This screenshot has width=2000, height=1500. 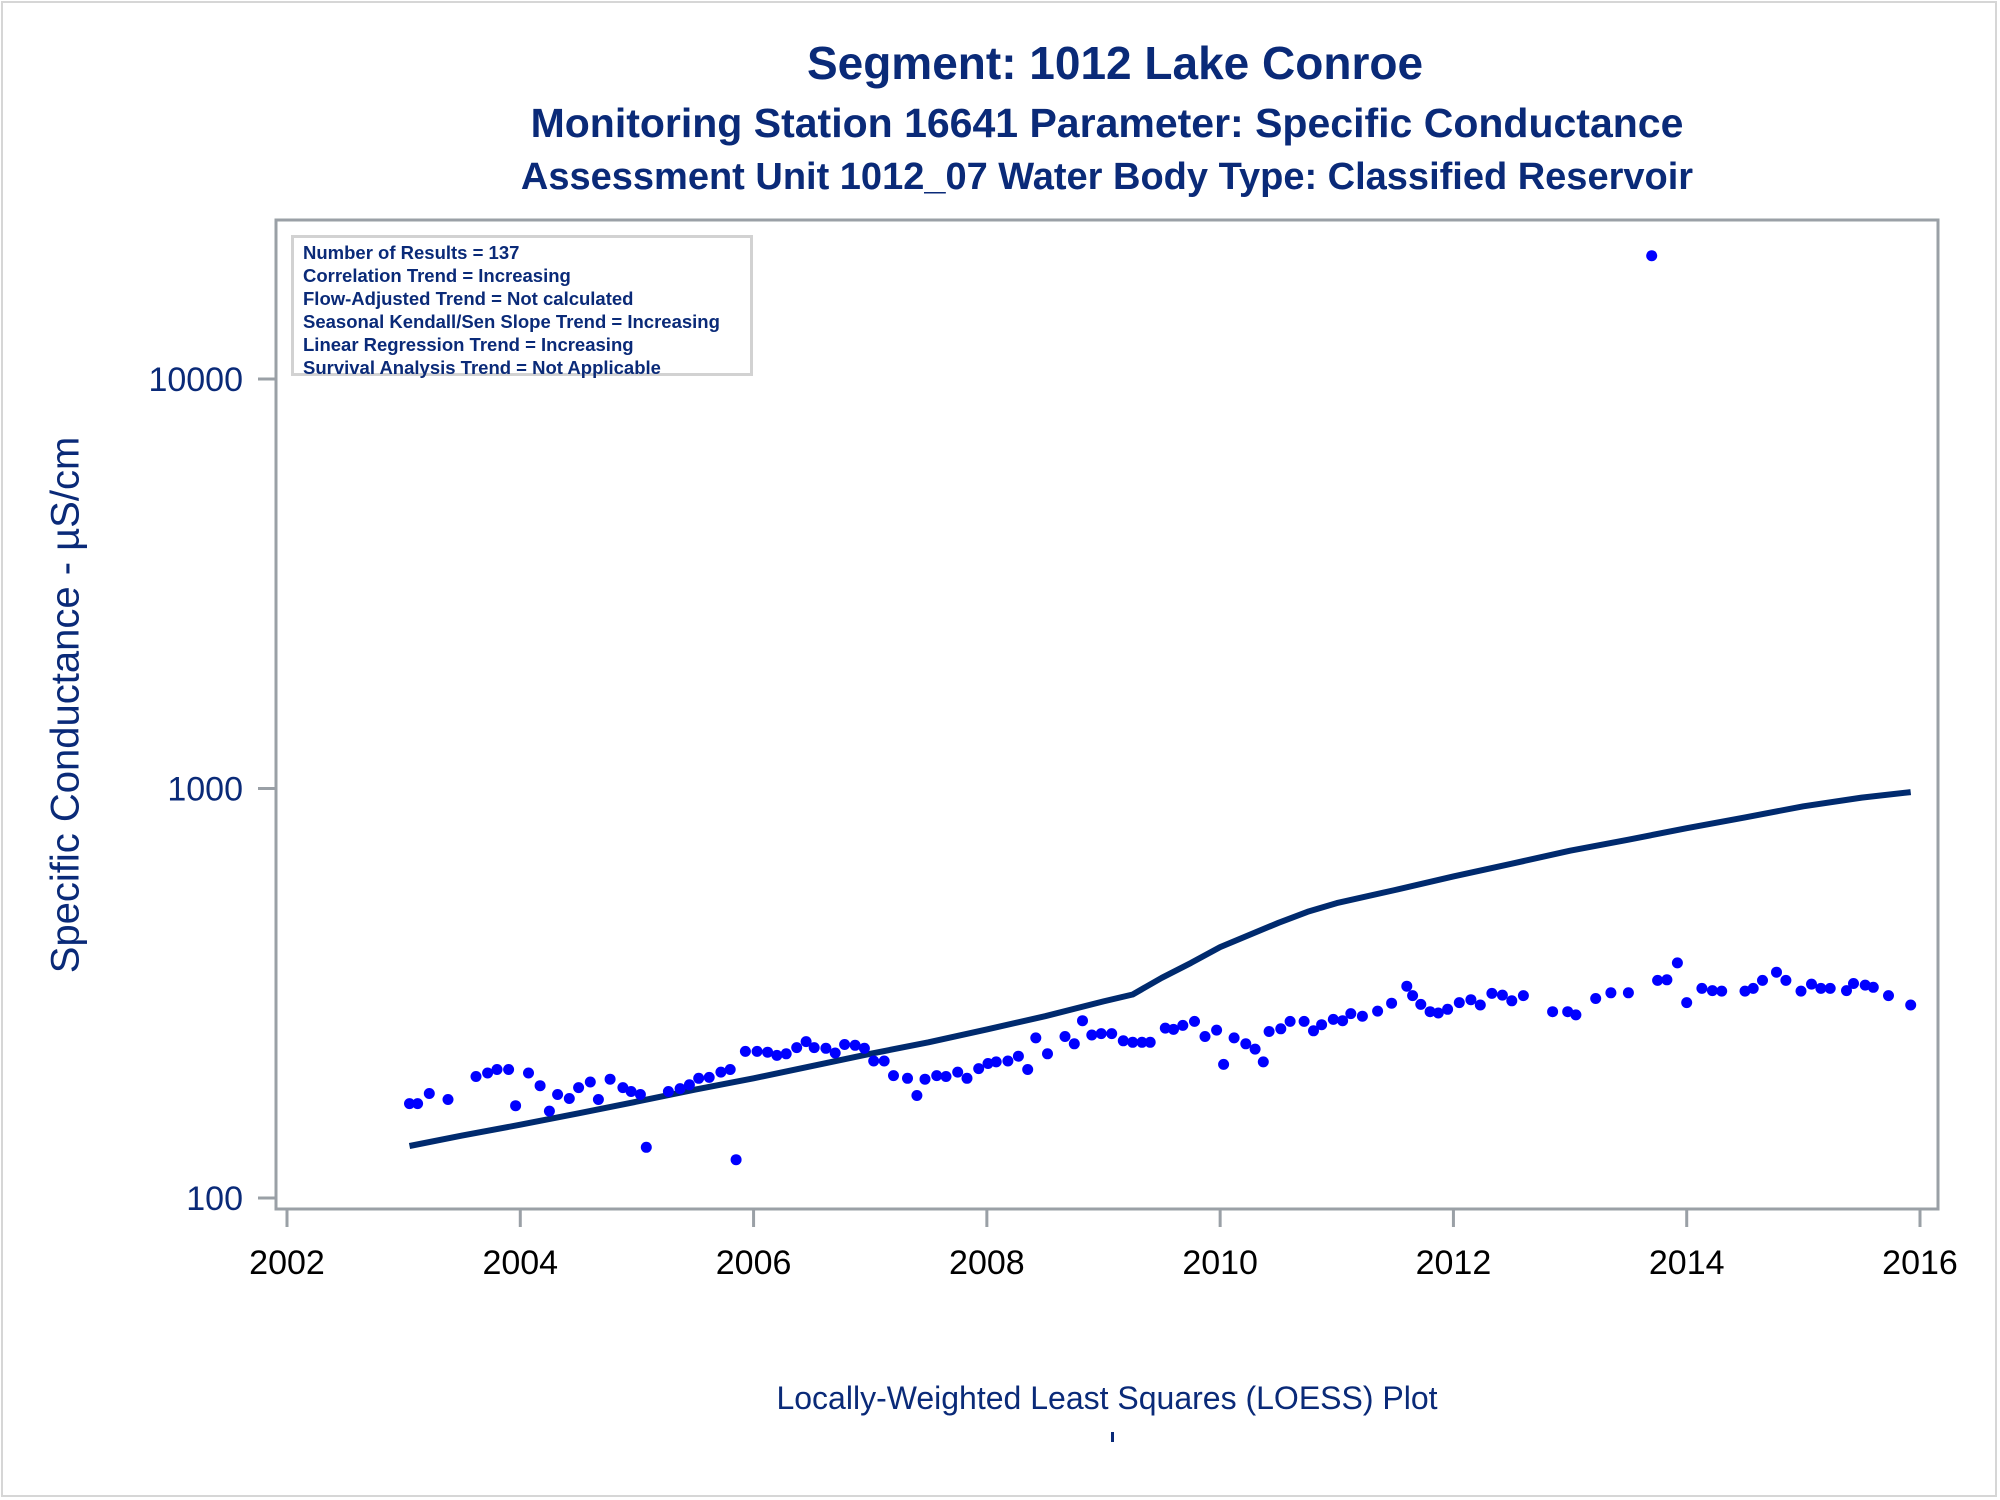 I want to click on stat-flow-adjusted-trend: Flow-Adjusted Trend = Not calculated, so click(x=468, y=298).